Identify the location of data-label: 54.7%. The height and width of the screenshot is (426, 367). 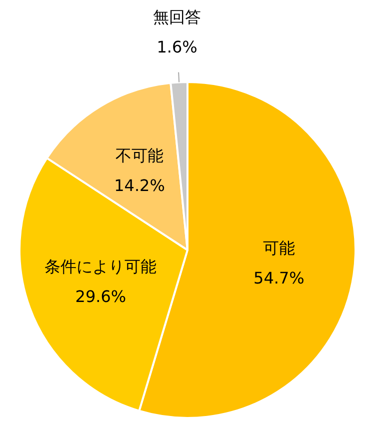
(279, 278).